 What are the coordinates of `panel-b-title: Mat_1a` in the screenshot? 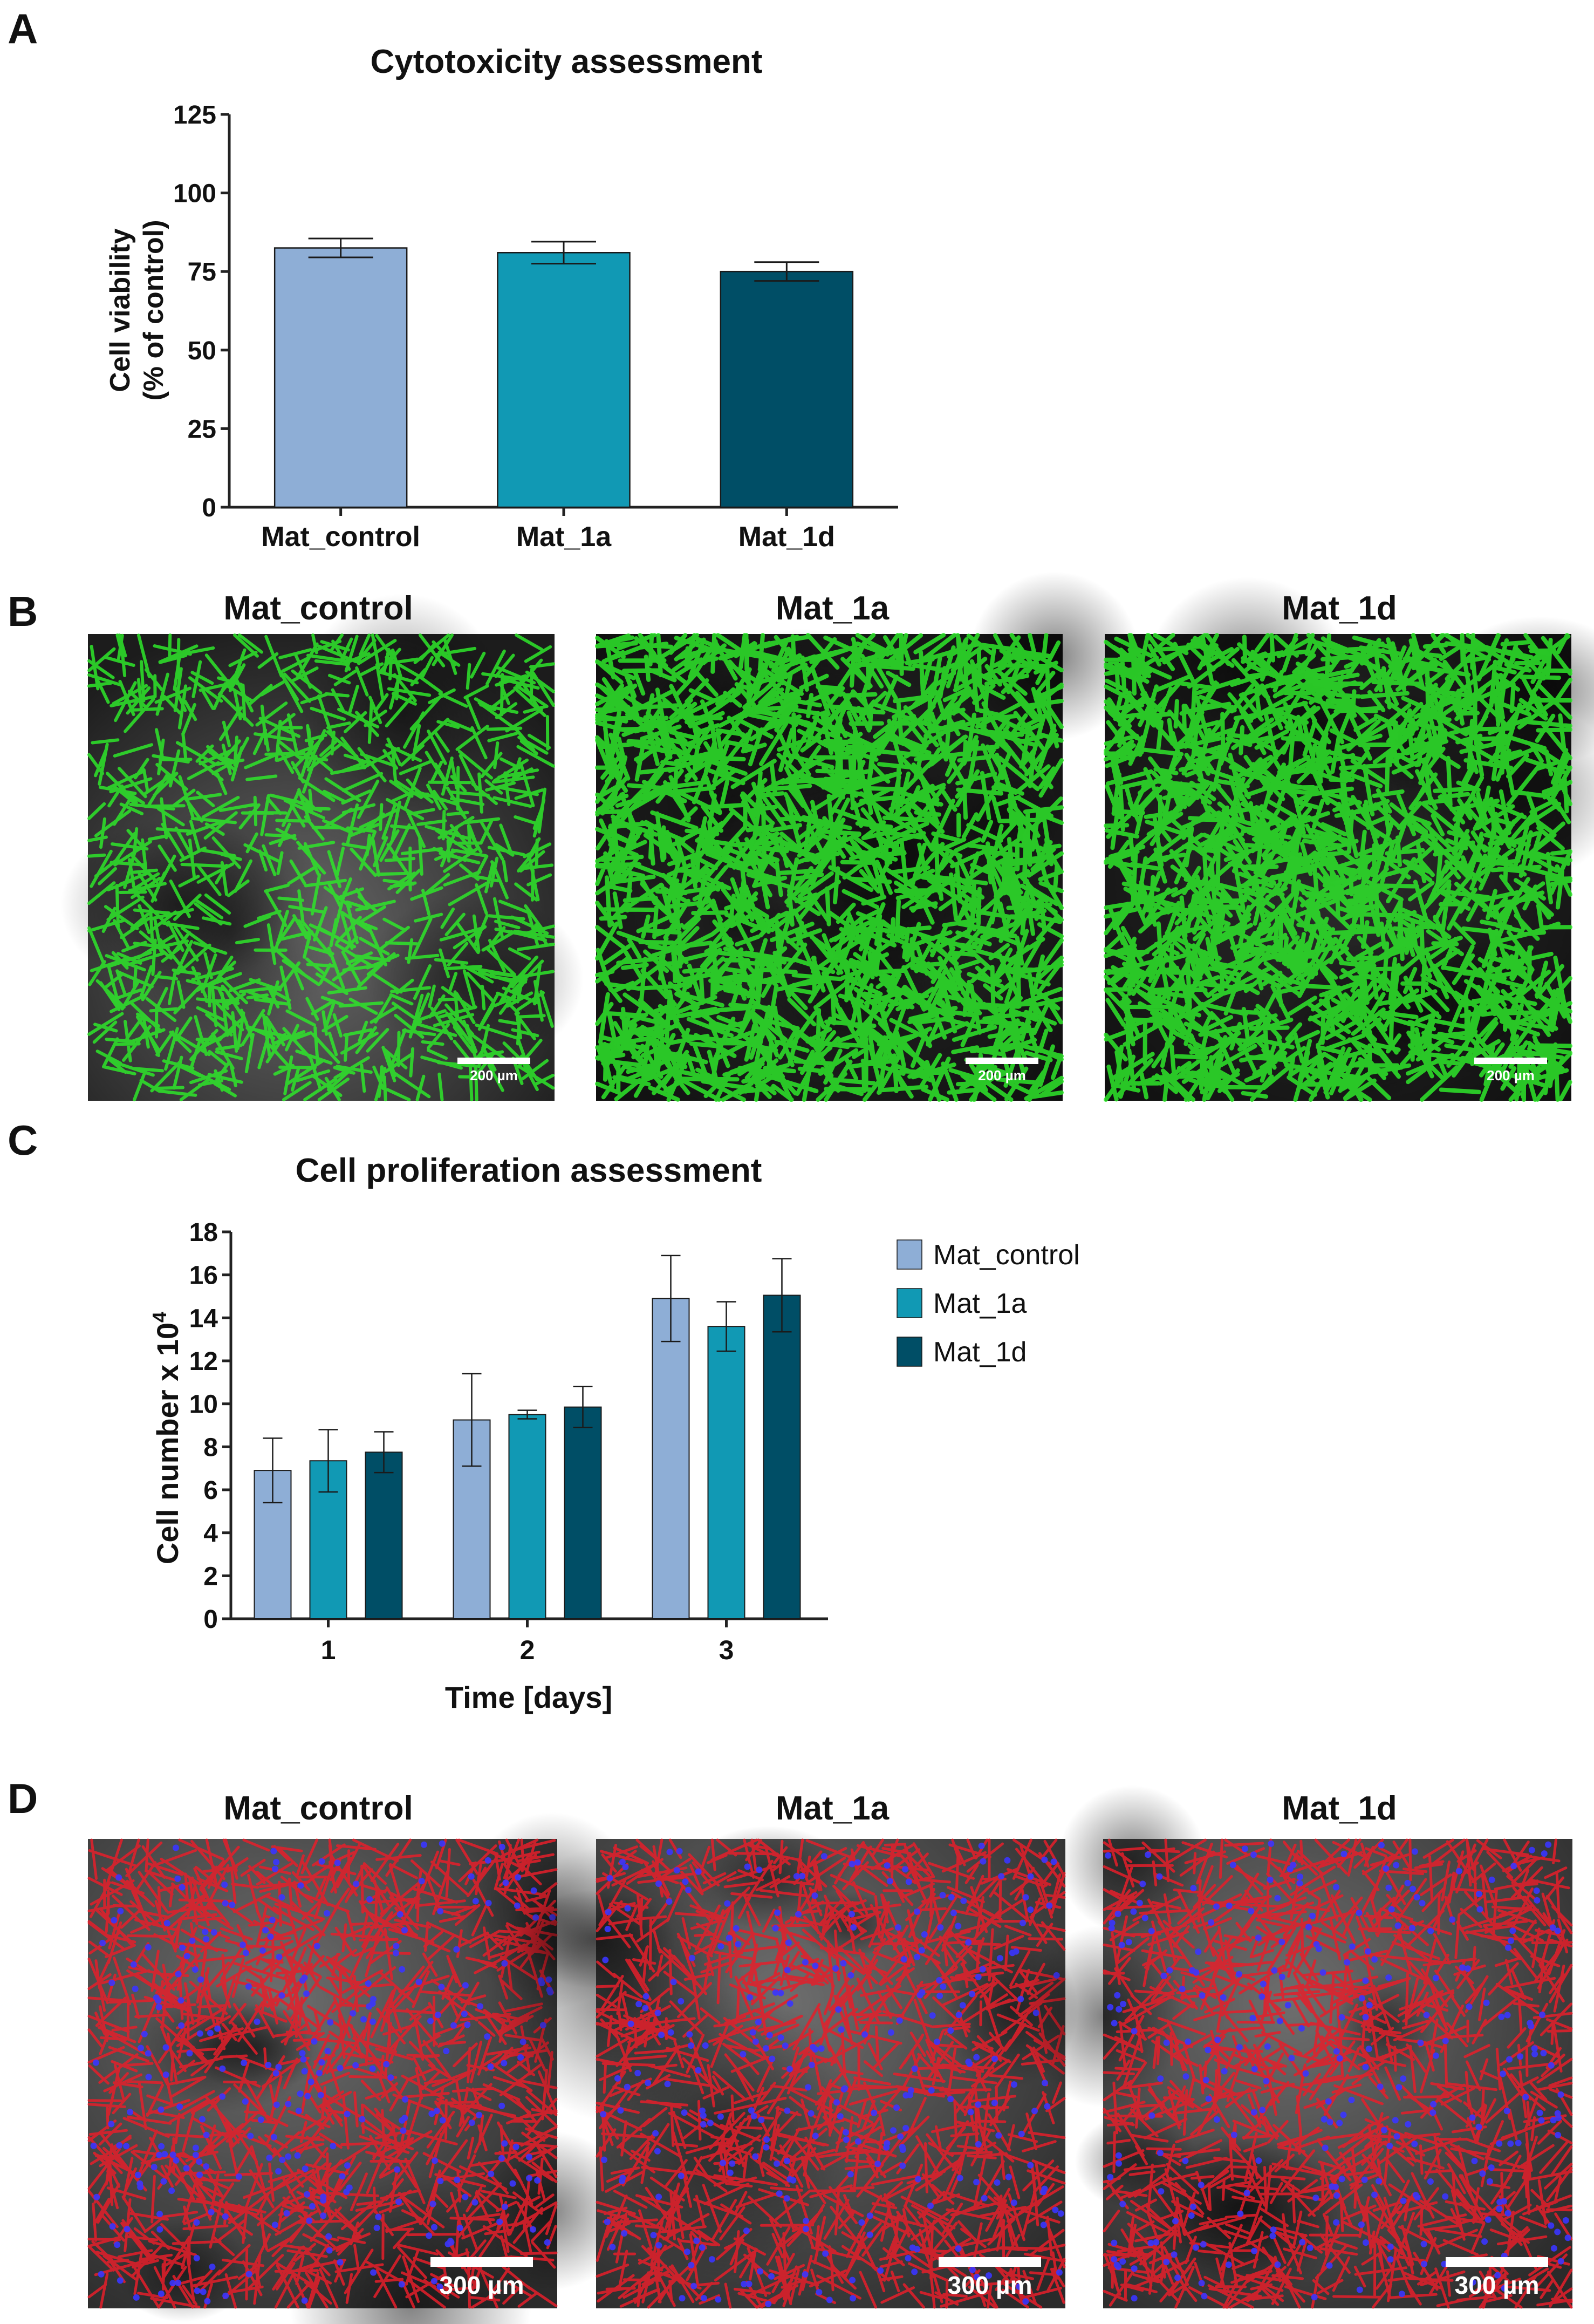 It's located at (833, 608).